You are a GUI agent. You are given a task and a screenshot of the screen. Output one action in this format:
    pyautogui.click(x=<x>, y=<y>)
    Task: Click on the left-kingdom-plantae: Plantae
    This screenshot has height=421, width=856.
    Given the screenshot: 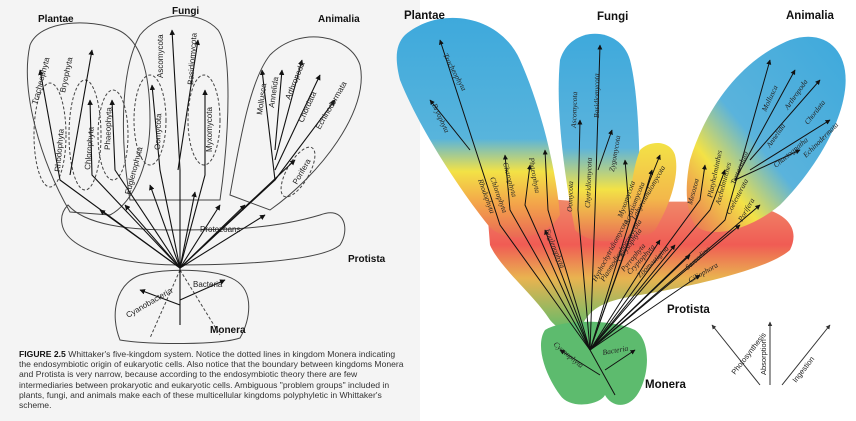 What is the action you would take?
    pyautogui.click(x=56, y=19)
    